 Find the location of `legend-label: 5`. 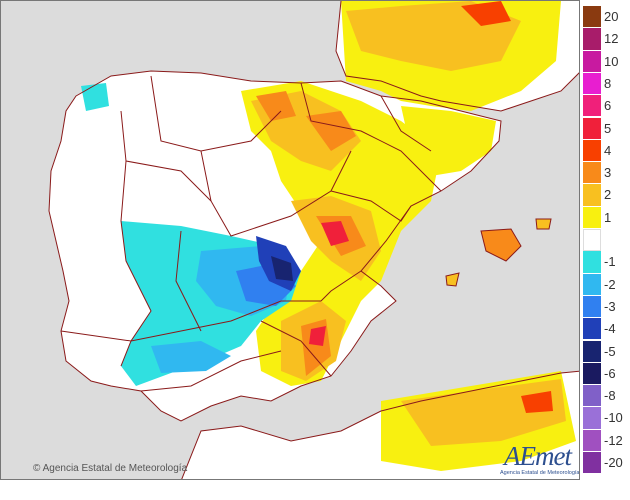

legend-label: 5 is located at coordinates (608, 128).